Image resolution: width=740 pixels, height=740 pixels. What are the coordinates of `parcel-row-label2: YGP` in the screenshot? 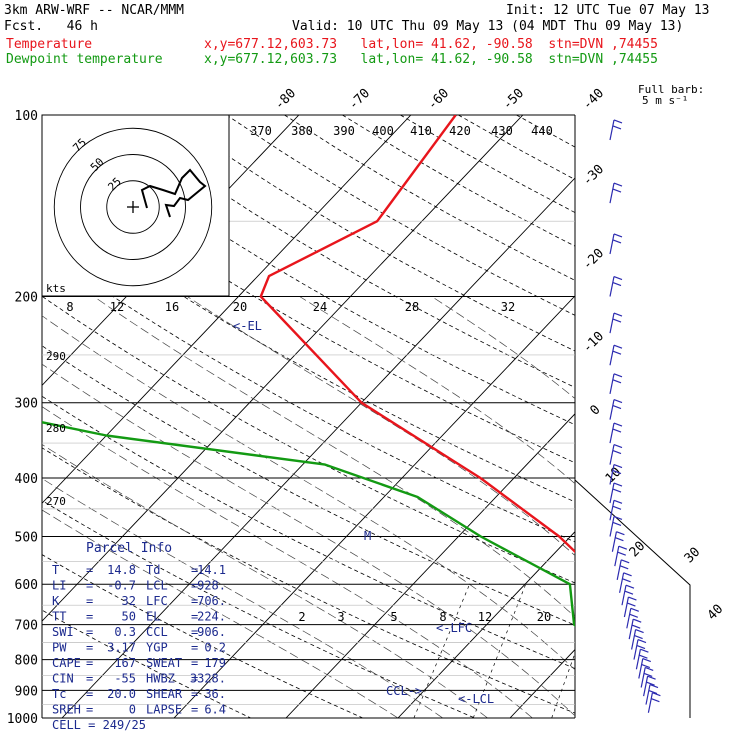 It's located at (157, 648).